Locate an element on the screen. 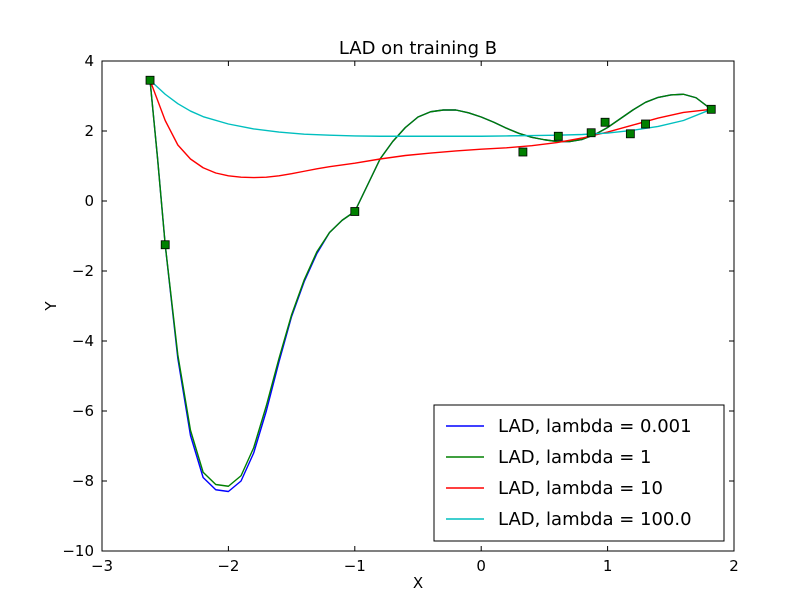 The image size is (812, 616). chart-title: LAD on training B is located at coordinates (418, 48).